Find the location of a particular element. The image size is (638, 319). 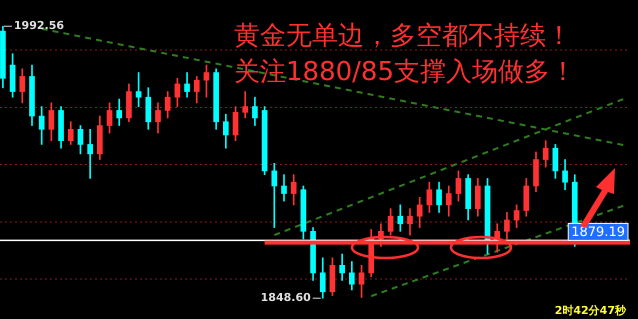

chart-title: 黄金无单边，多空都不持续！ is located at coordinates (403, 36).